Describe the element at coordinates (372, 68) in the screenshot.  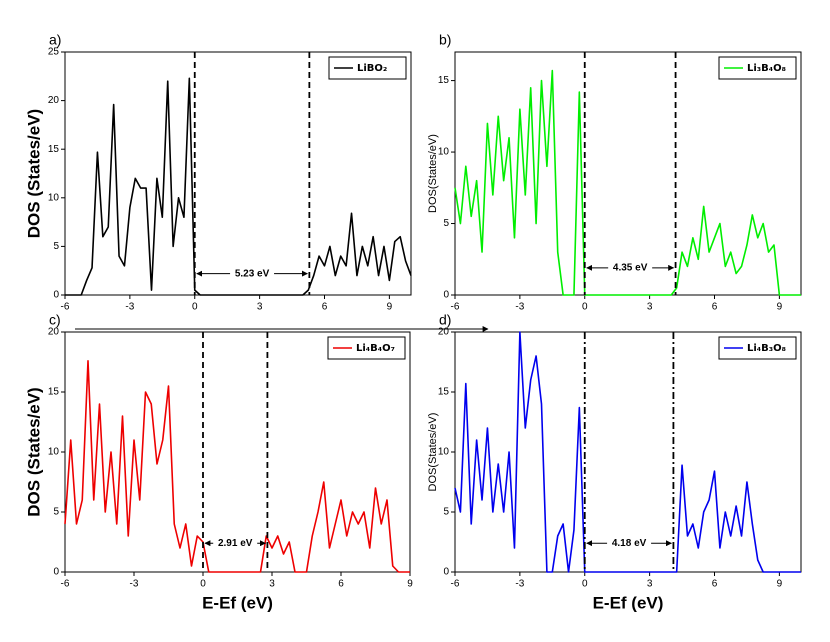
I see `legend-label: LiBO₂` at that location.